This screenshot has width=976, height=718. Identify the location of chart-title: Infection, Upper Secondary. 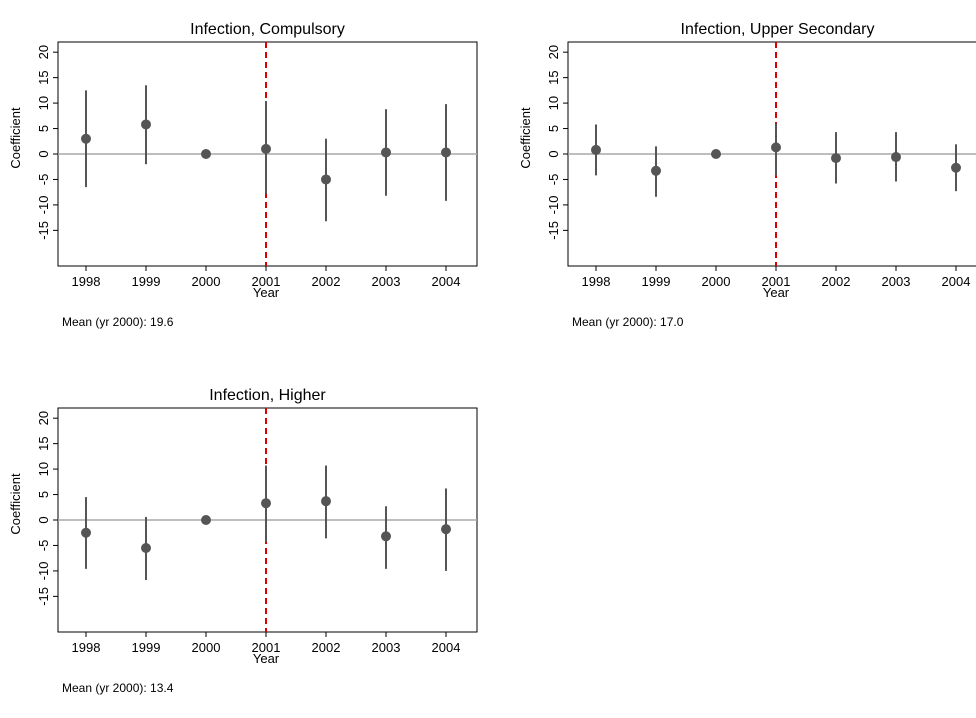
(778, 29).